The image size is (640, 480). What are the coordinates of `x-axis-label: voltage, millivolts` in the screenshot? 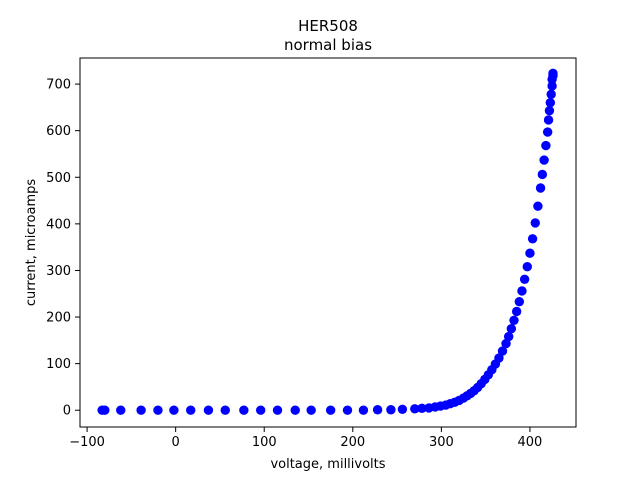 It's located at (327, 464).